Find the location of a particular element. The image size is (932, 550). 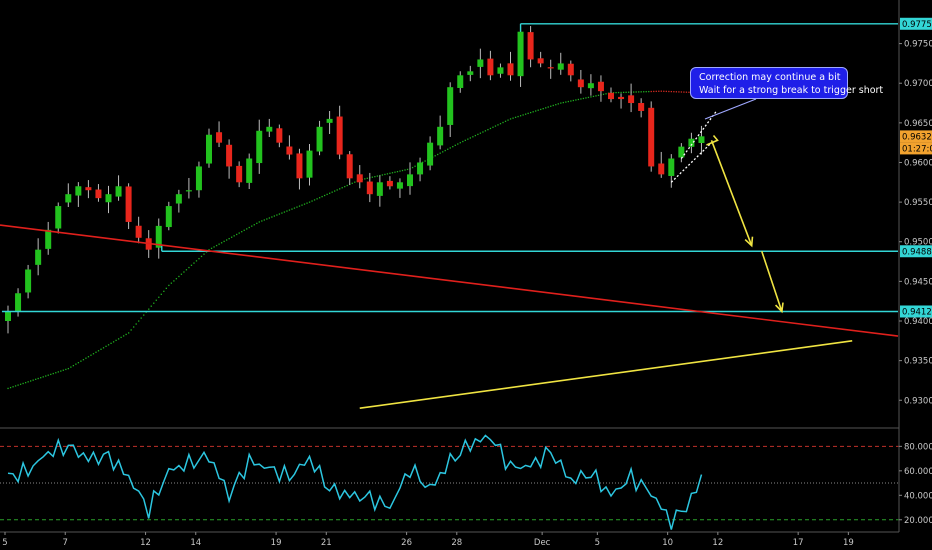

time-tick-label: 21 is located at coordinates (326, 543).